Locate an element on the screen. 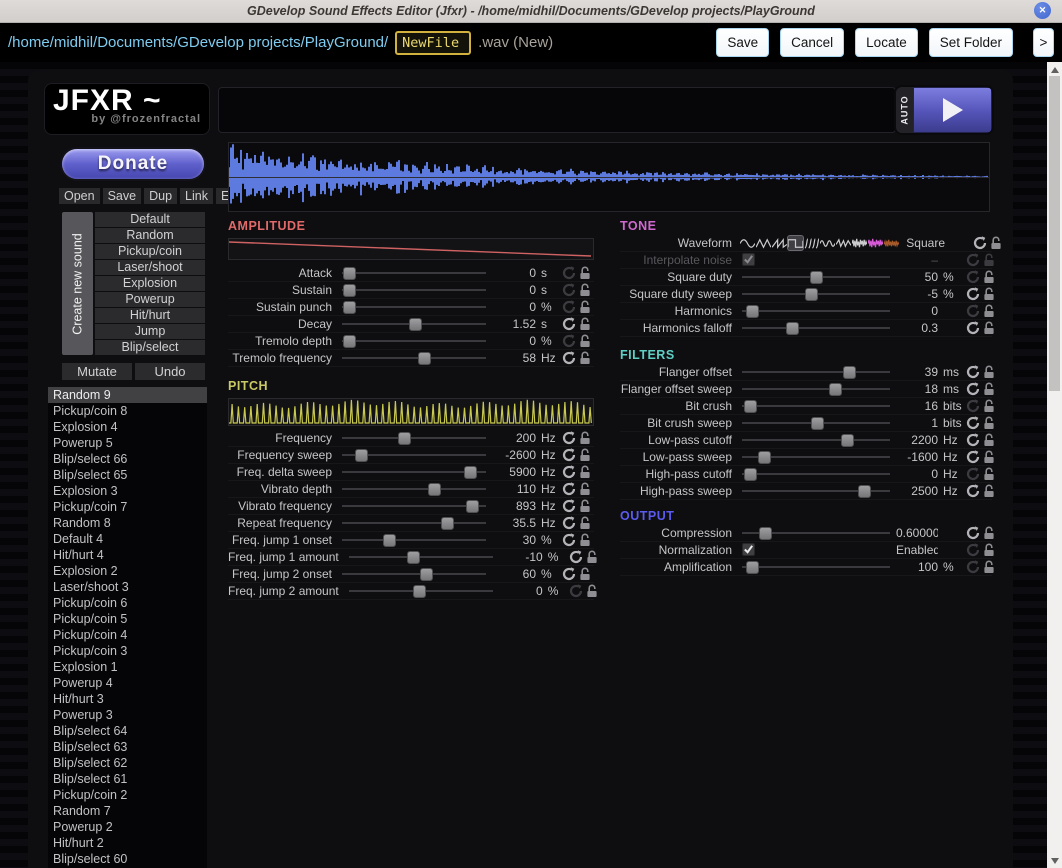 Image resolution: width=1062 pixels, height=868 pixels. sound-list-item: Pickup/coin 4 is located at coordinates (90, 635).